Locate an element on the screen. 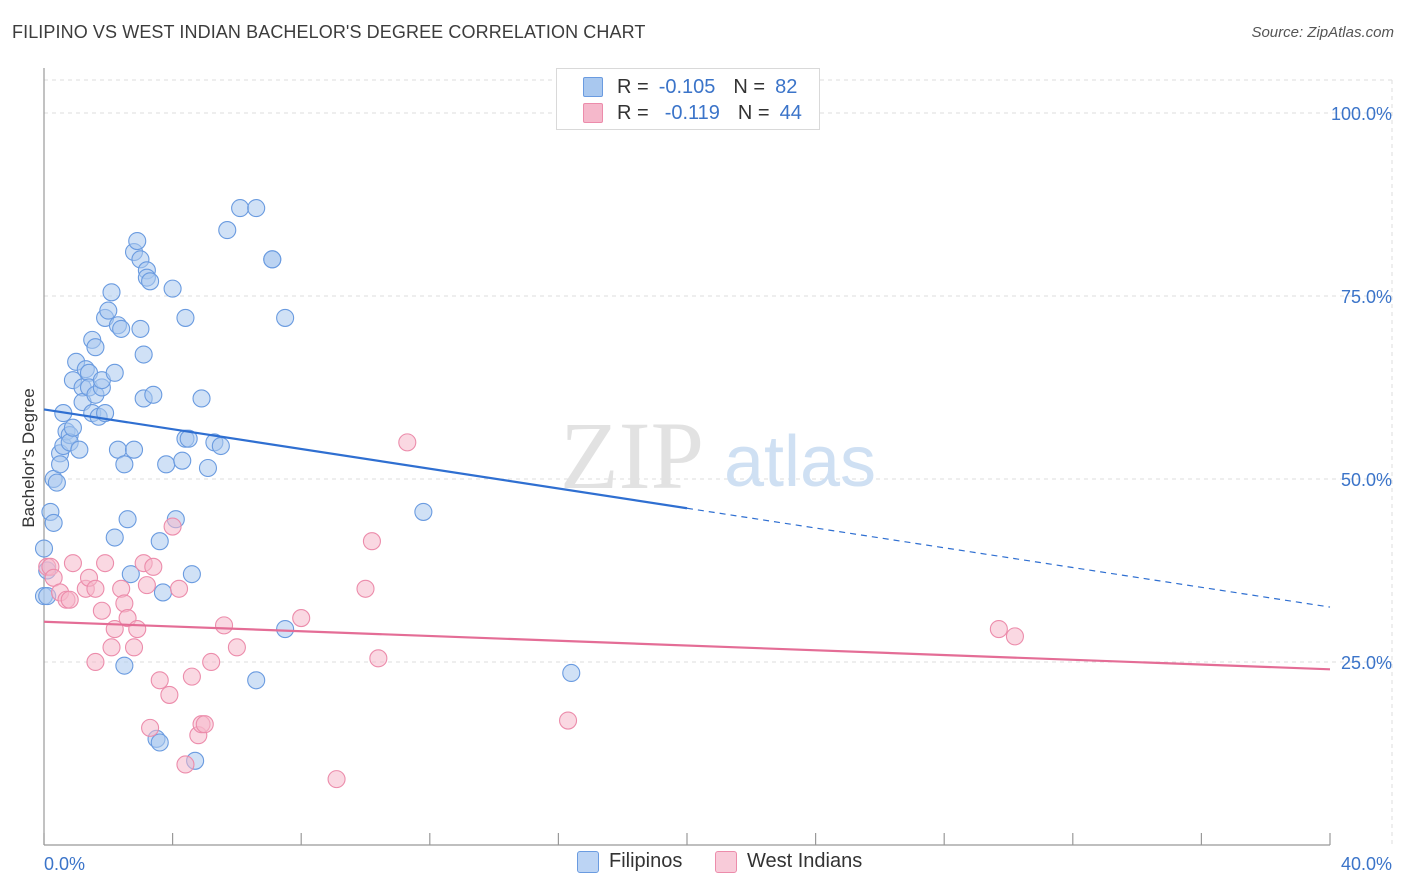 The width and height of the screenshot is (1406, 892). series-legend-label: West Indians is located at coordinates (805, 861).